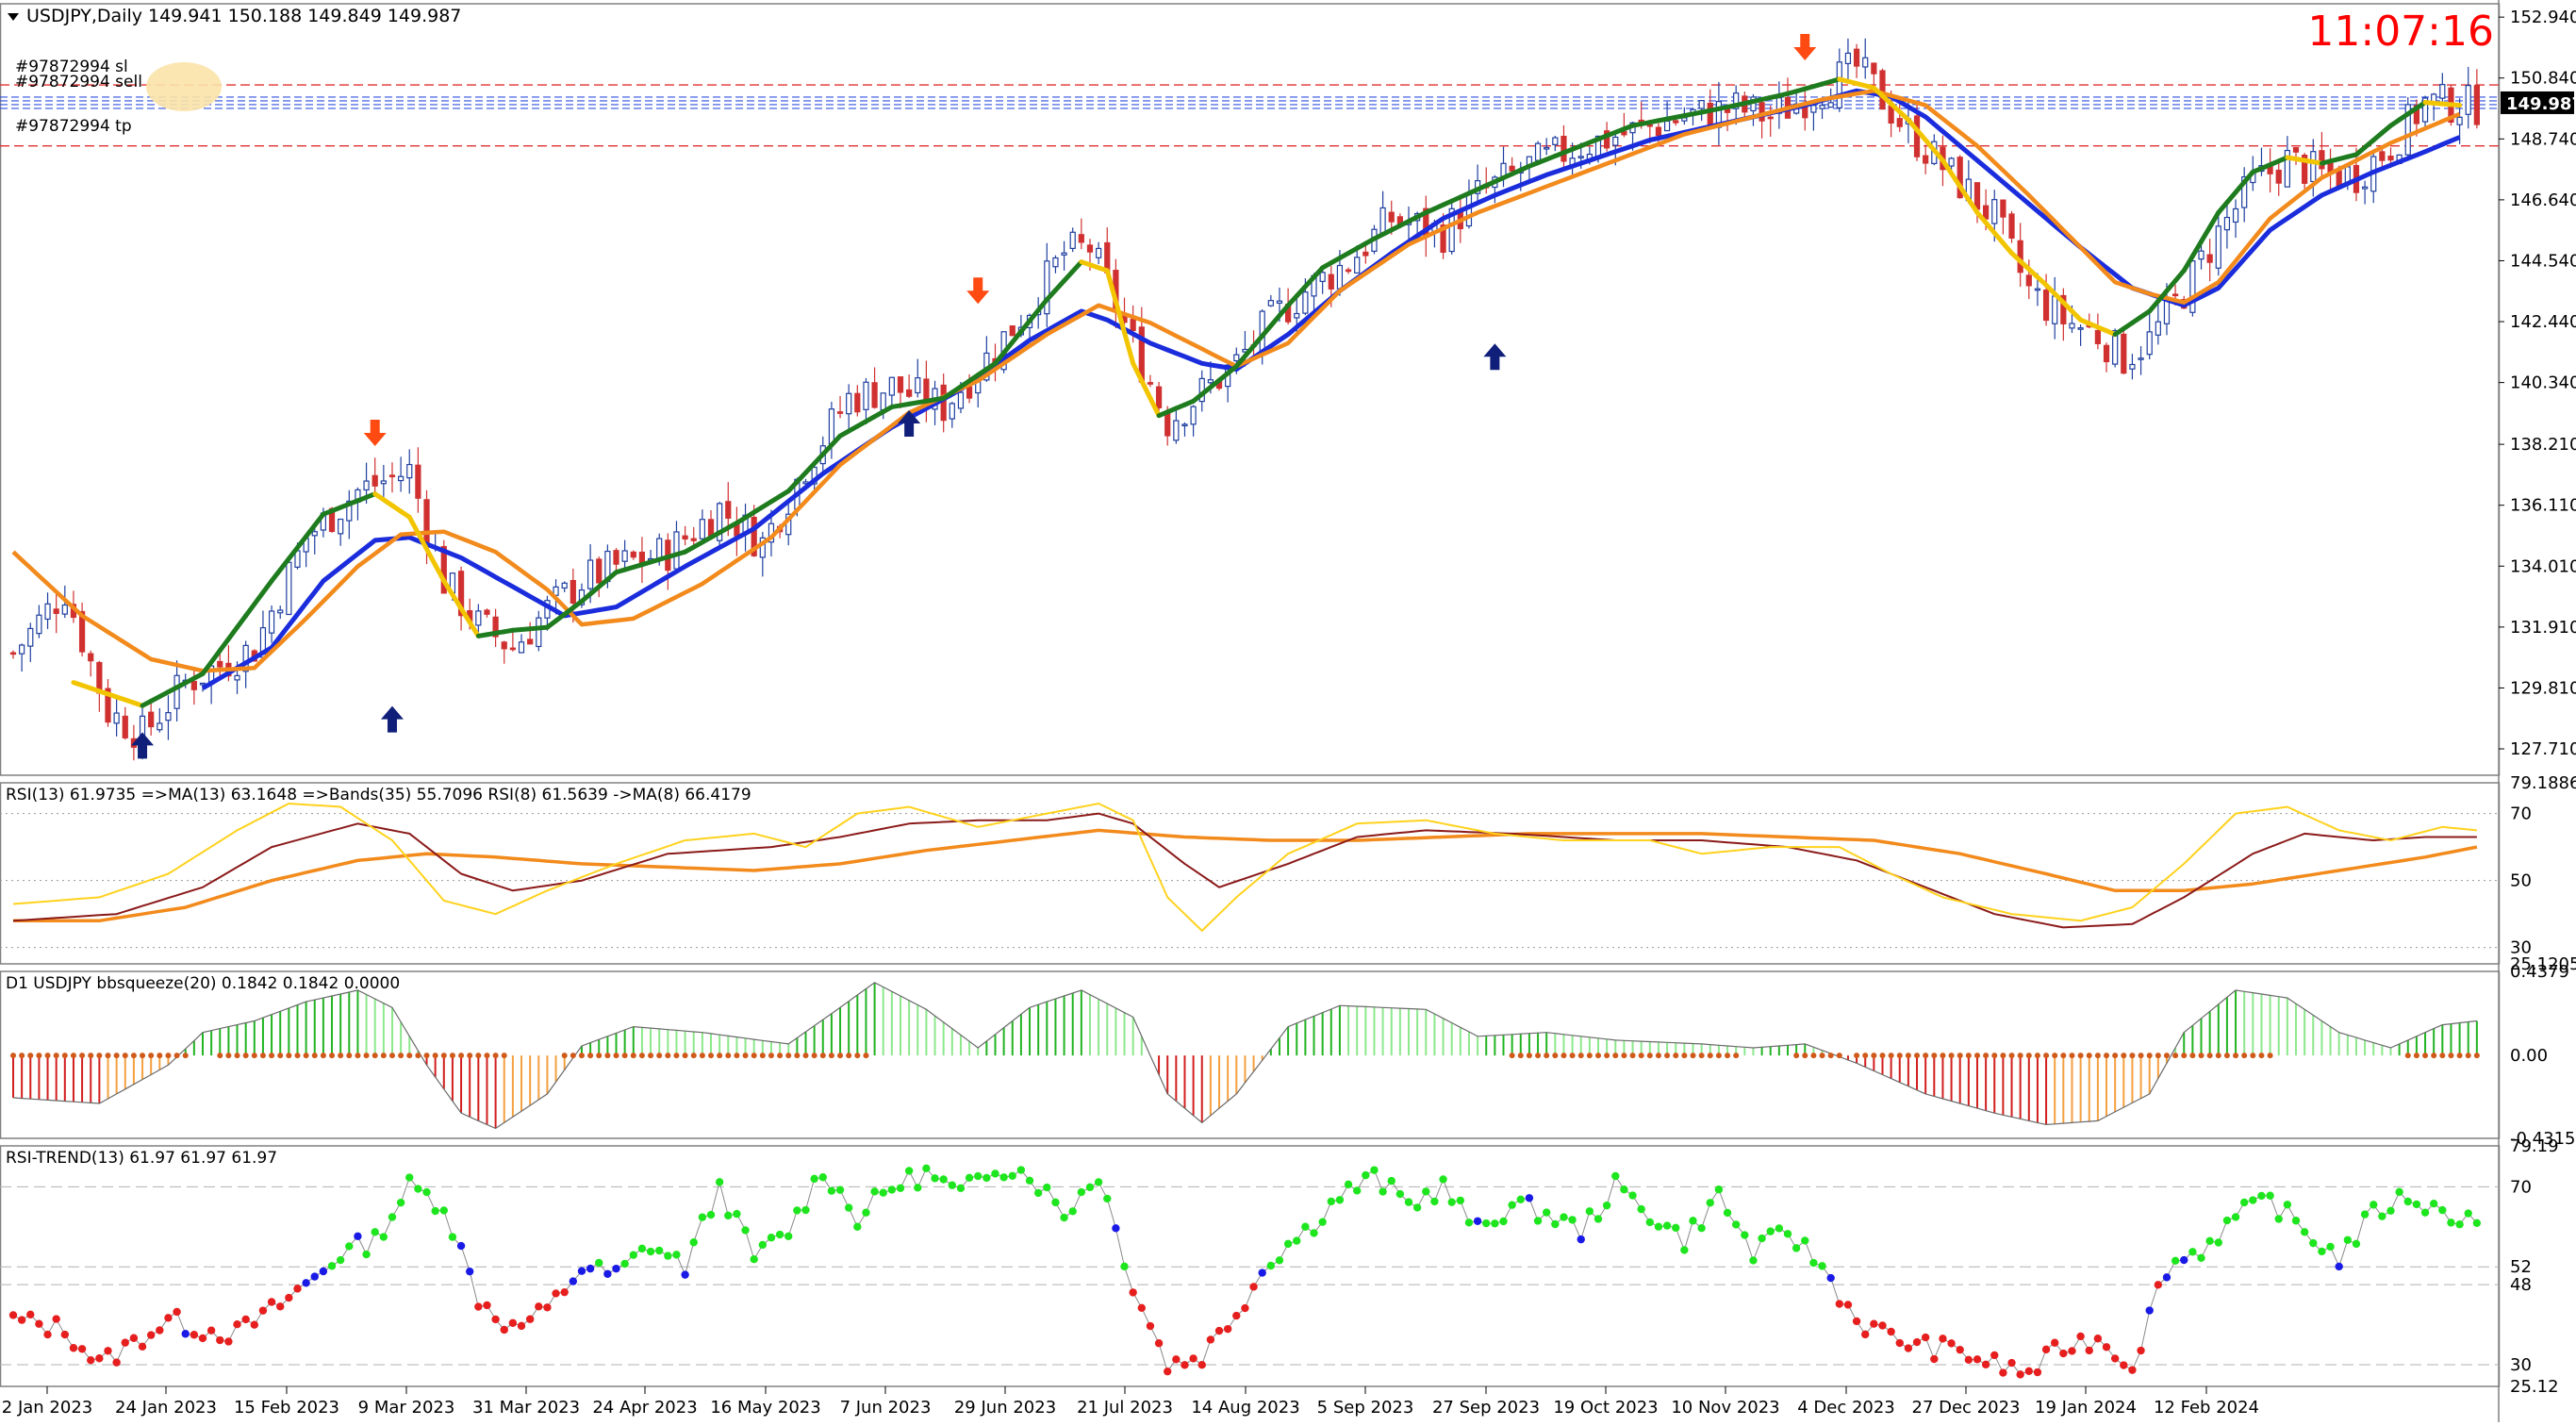  I want to click on order-sl-label: #97872994 sl, so click(71, 67).